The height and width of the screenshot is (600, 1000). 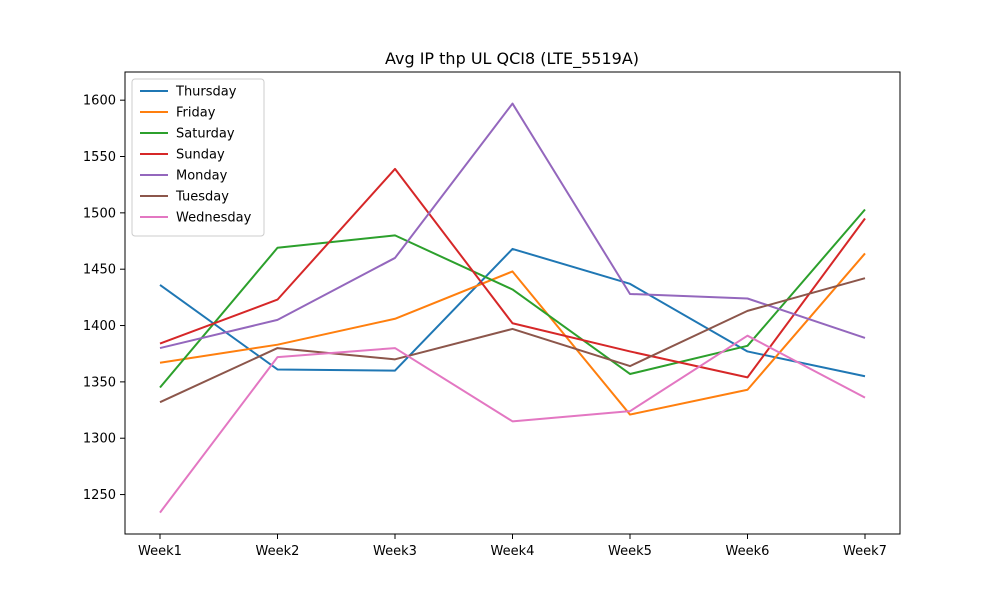 I want to click on legend-label-thursday: Thursday, so click(x=206, y=92).